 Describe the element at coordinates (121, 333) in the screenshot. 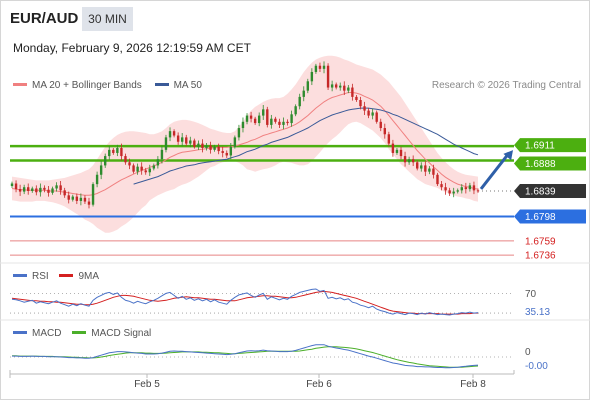

I see `legend-macd-signal-label: MACD Signal` at that location.